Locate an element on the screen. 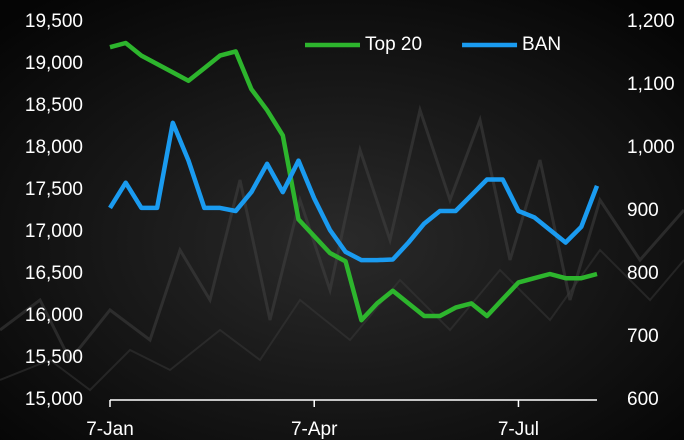 The width and height of the screenshot is (684, 440). y2-tick-label: 1,100 is located at coordinates (651, 84).